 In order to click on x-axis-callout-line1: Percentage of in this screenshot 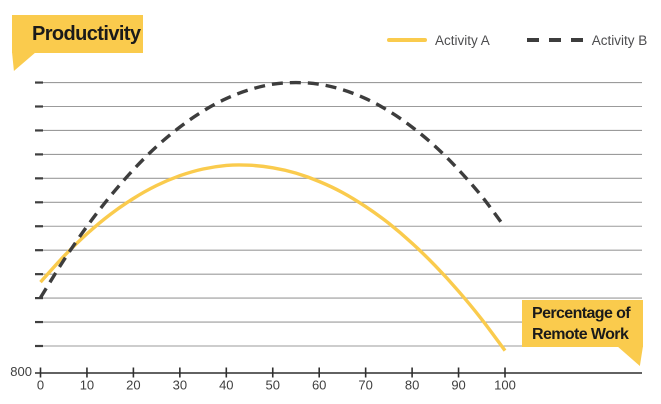, I will do `click(581, 313)`.